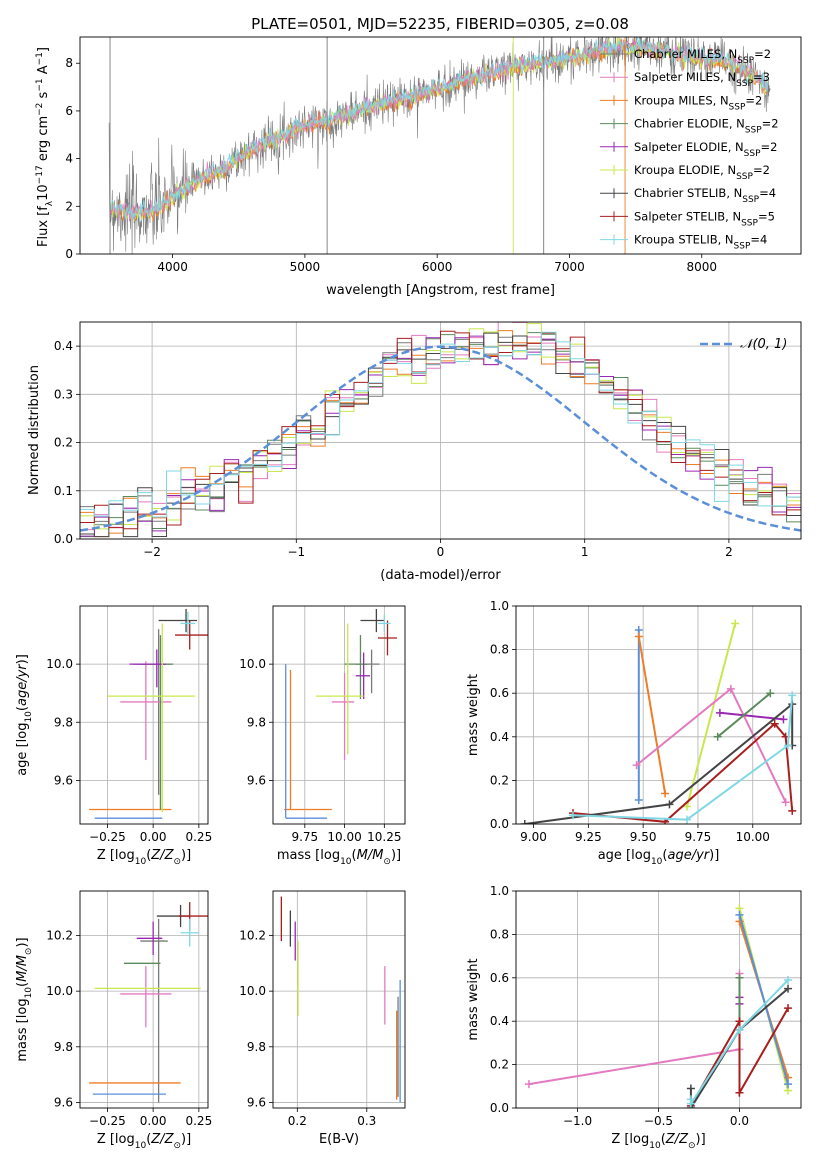 This screenshot has height=1170, width=819. I want to click on residual-histogram-step, so click(440, 424).